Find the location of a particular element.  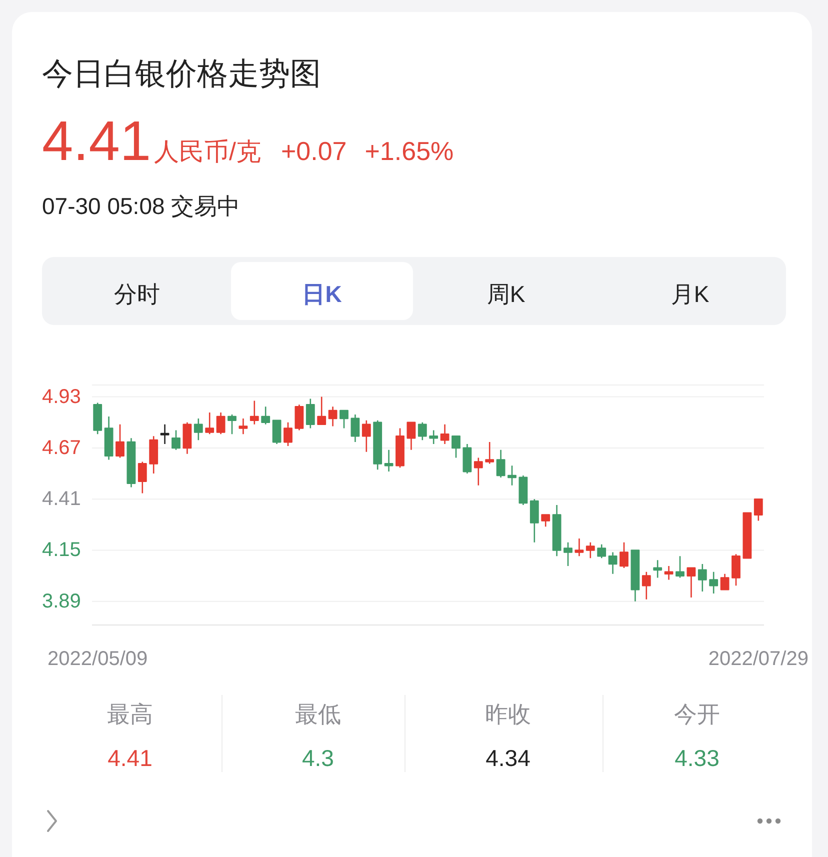

y-tick-label: 4.41 is located at coordinates (61, 499).